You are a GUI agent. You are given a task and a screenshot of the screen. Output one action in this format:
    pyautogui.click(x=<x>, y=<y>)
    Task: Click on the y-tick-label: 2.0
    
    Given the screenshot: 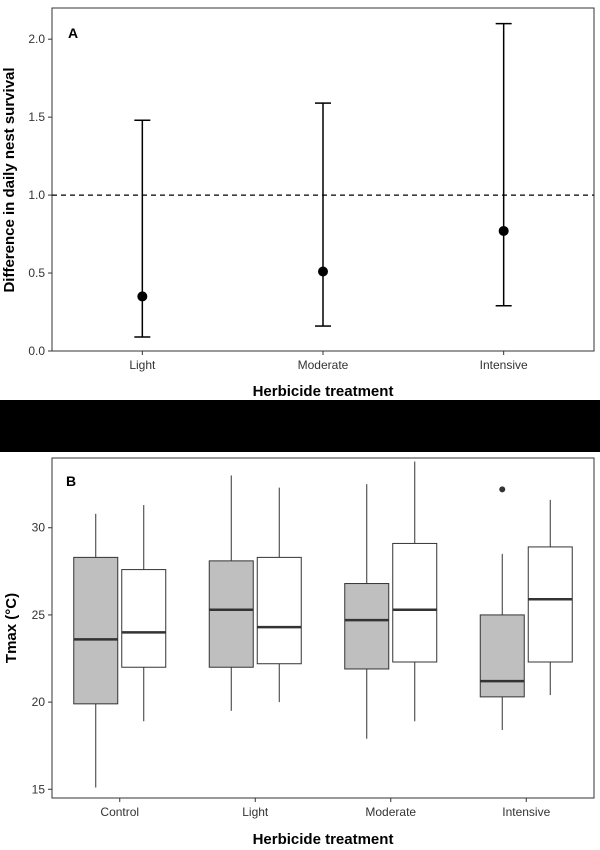 What is the action you would take?
    pyautogui.click(x=36, y=39)
    